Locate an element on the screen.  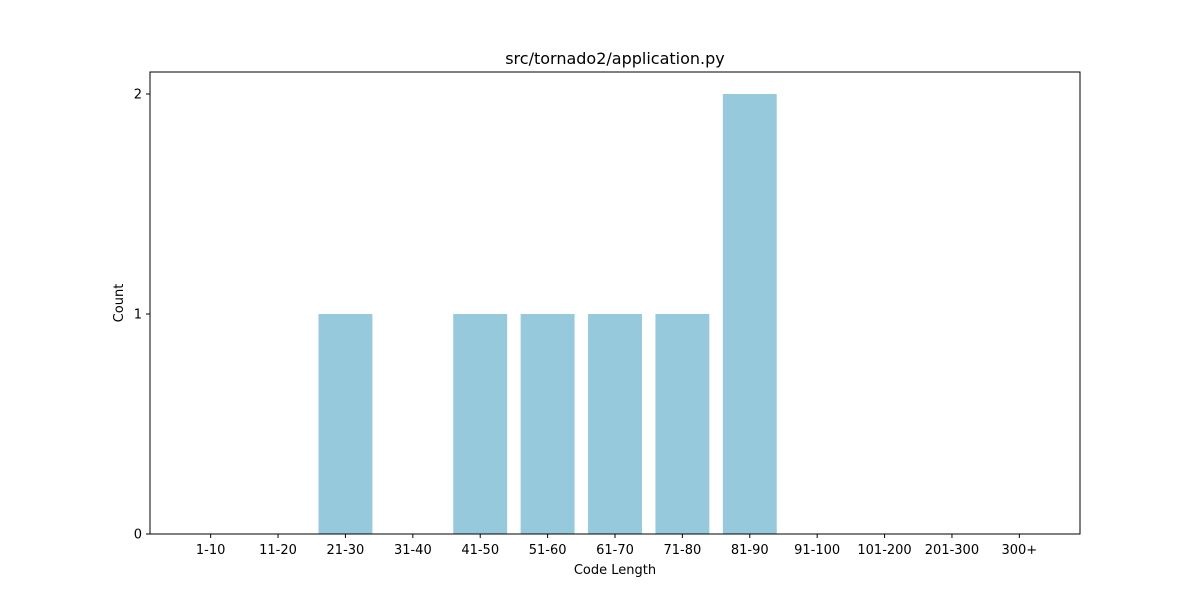
x-tick-label: 41-50 is located at coordinates (480, 550).